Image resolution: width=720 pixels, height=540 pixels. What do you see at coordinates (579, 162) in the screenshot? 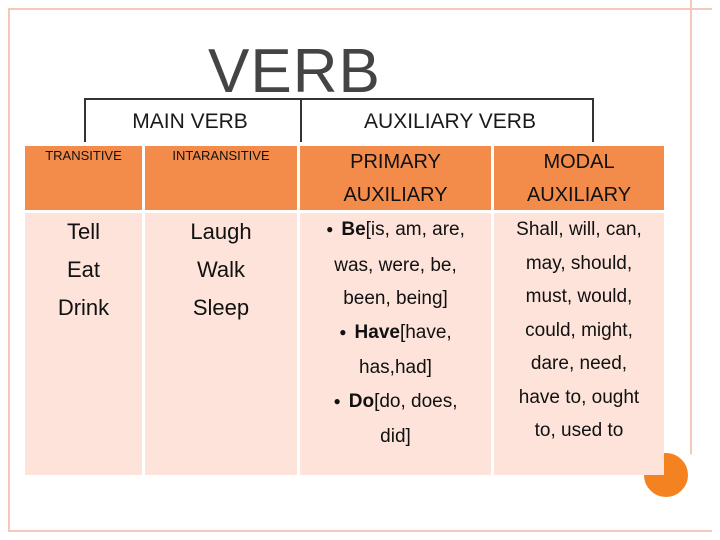
I see `modal-header-line1: MODAL` at bounding box center [579, 162].